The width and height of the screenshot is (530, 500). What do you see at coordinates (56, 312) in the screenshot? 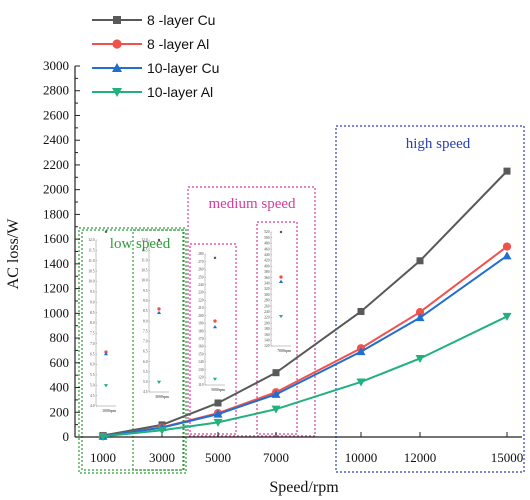
I see `y-tick-label: 1000` at bounding box center [56, 312].